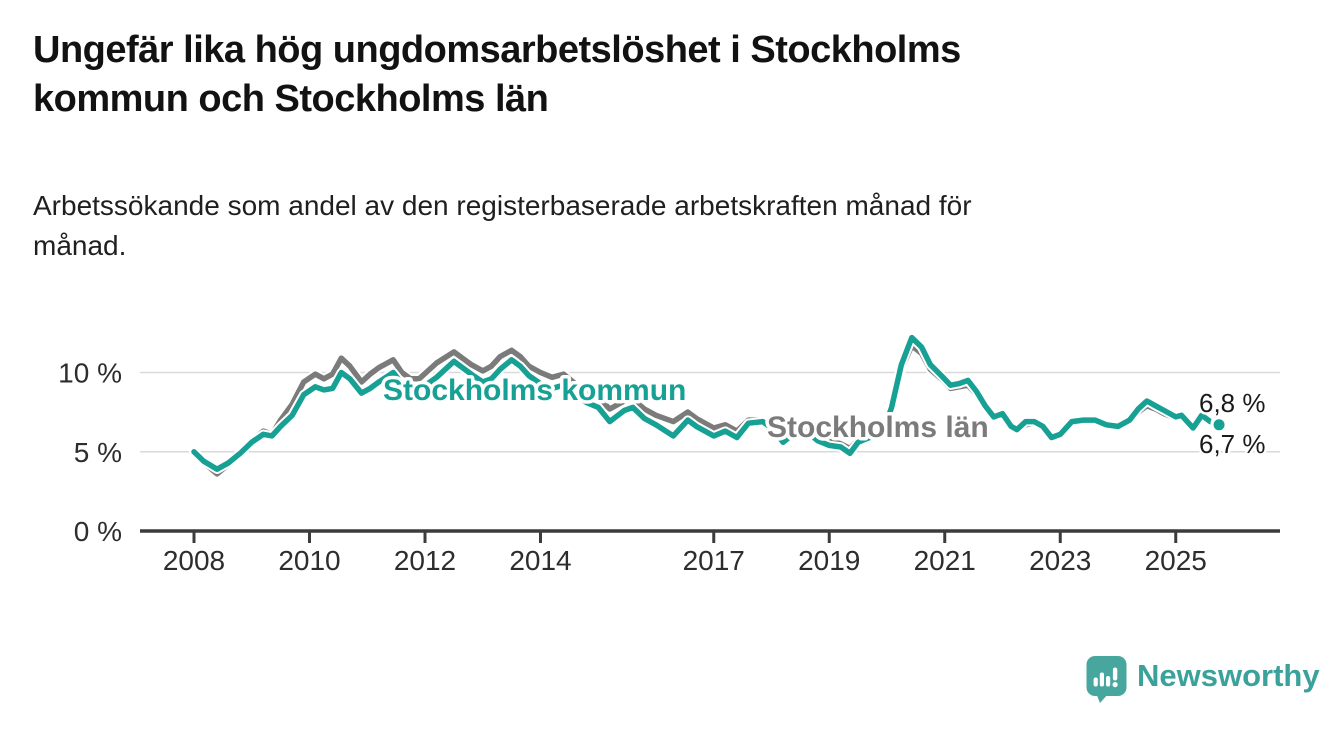 This screenshot has height=734, width=1340. What do you see at coordinates (1060, 560) in the screenshot?
I see `x-tick-label: 2023` at bounding box center [1060, 560].